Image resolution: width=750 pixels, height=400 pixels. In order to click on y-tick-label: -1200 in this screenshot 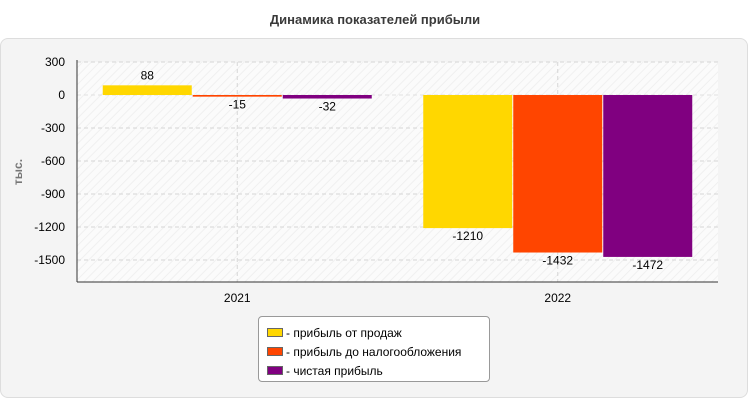, I will do `click(49, 227)`.